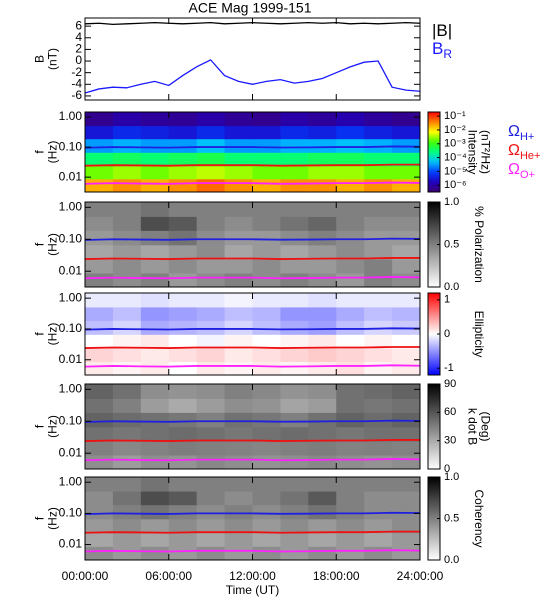 The image size is (550, 600). What do you see at coordinates (527, 175) in the screenshot?
I see `legend-subscript: O+` at bounding box center [527, 175].